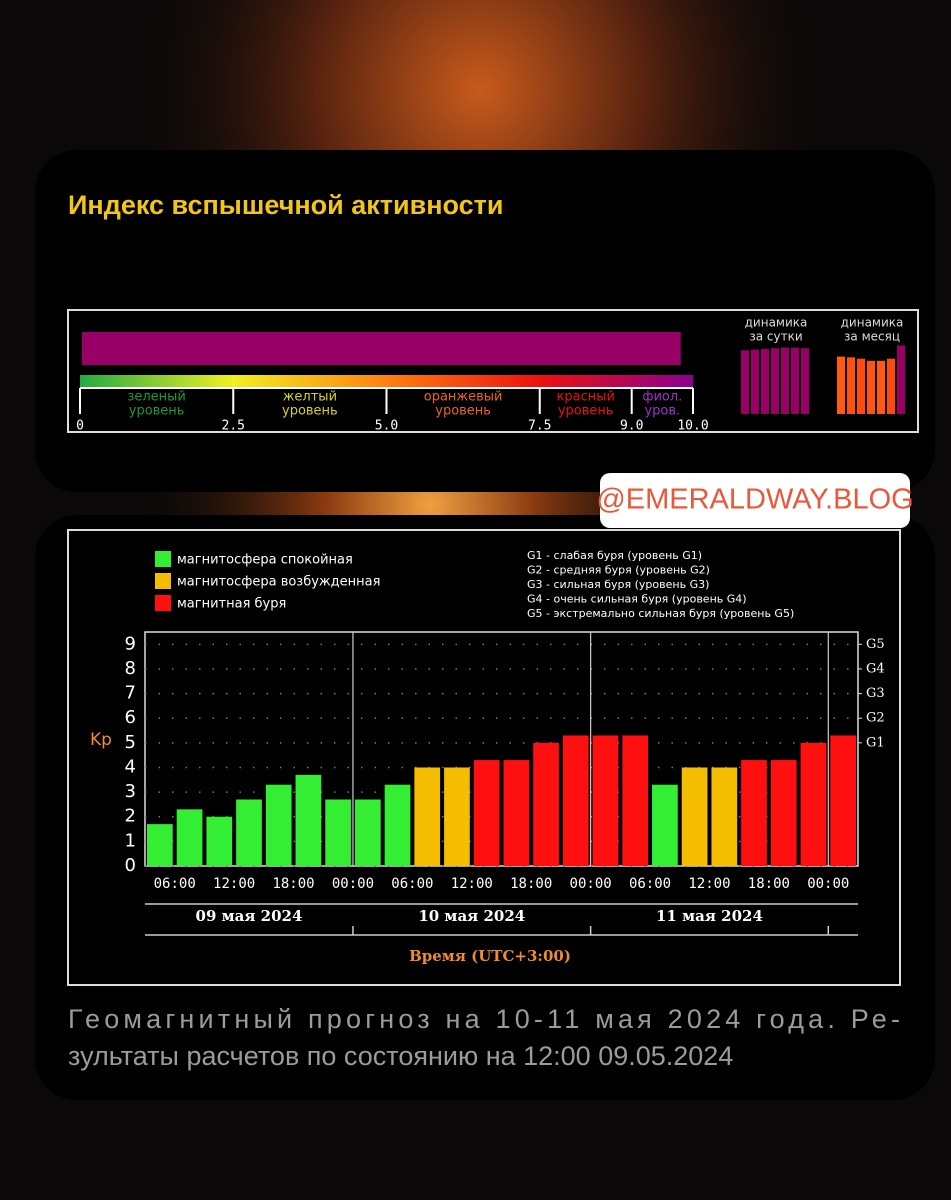 The height and width of the screenshot is (1200, 951). I want to click on y-tick-label: 4, so click(130, 766).